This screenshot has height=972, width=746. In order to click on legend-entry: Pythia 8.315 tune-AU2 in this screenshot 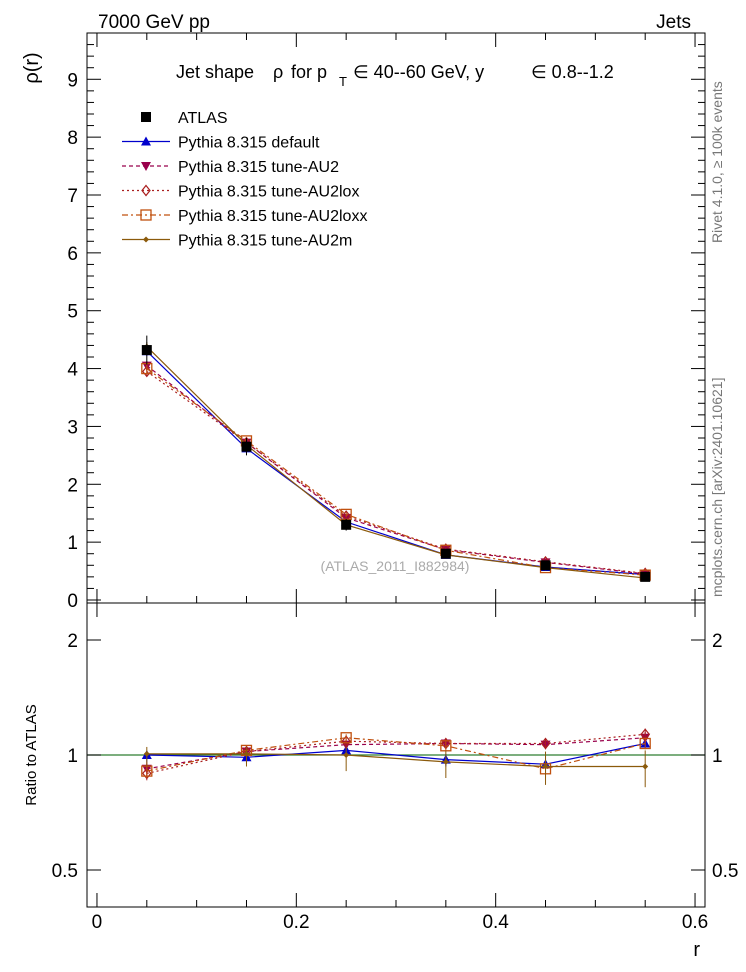, I will do `click(230, 167)`.